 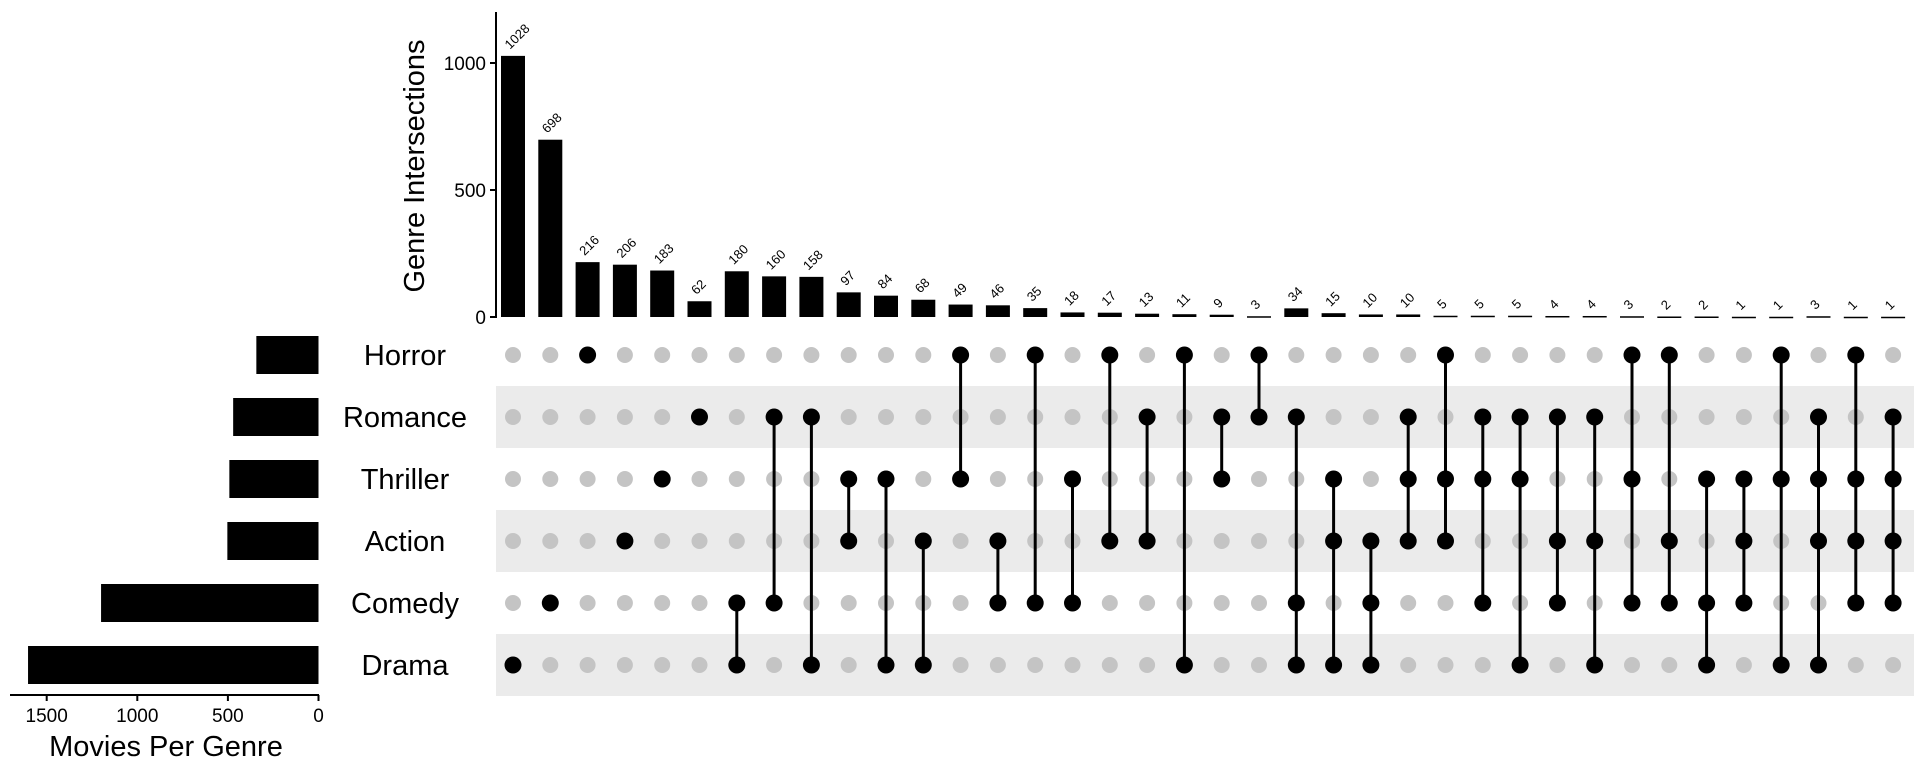 What do you see at coordinates (1034, 293) in the screenshot?
I see `bar-value-label: 35` at bounding box center [1034, 293].